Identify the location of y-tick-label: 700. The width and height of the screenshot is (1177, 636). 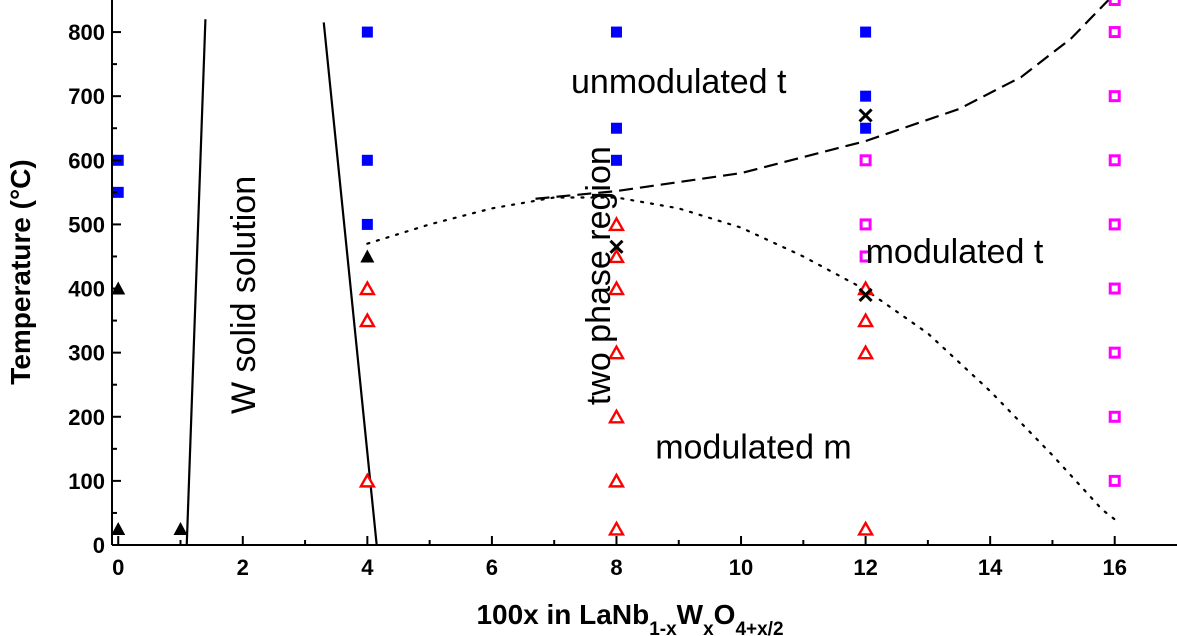
(86, 96).